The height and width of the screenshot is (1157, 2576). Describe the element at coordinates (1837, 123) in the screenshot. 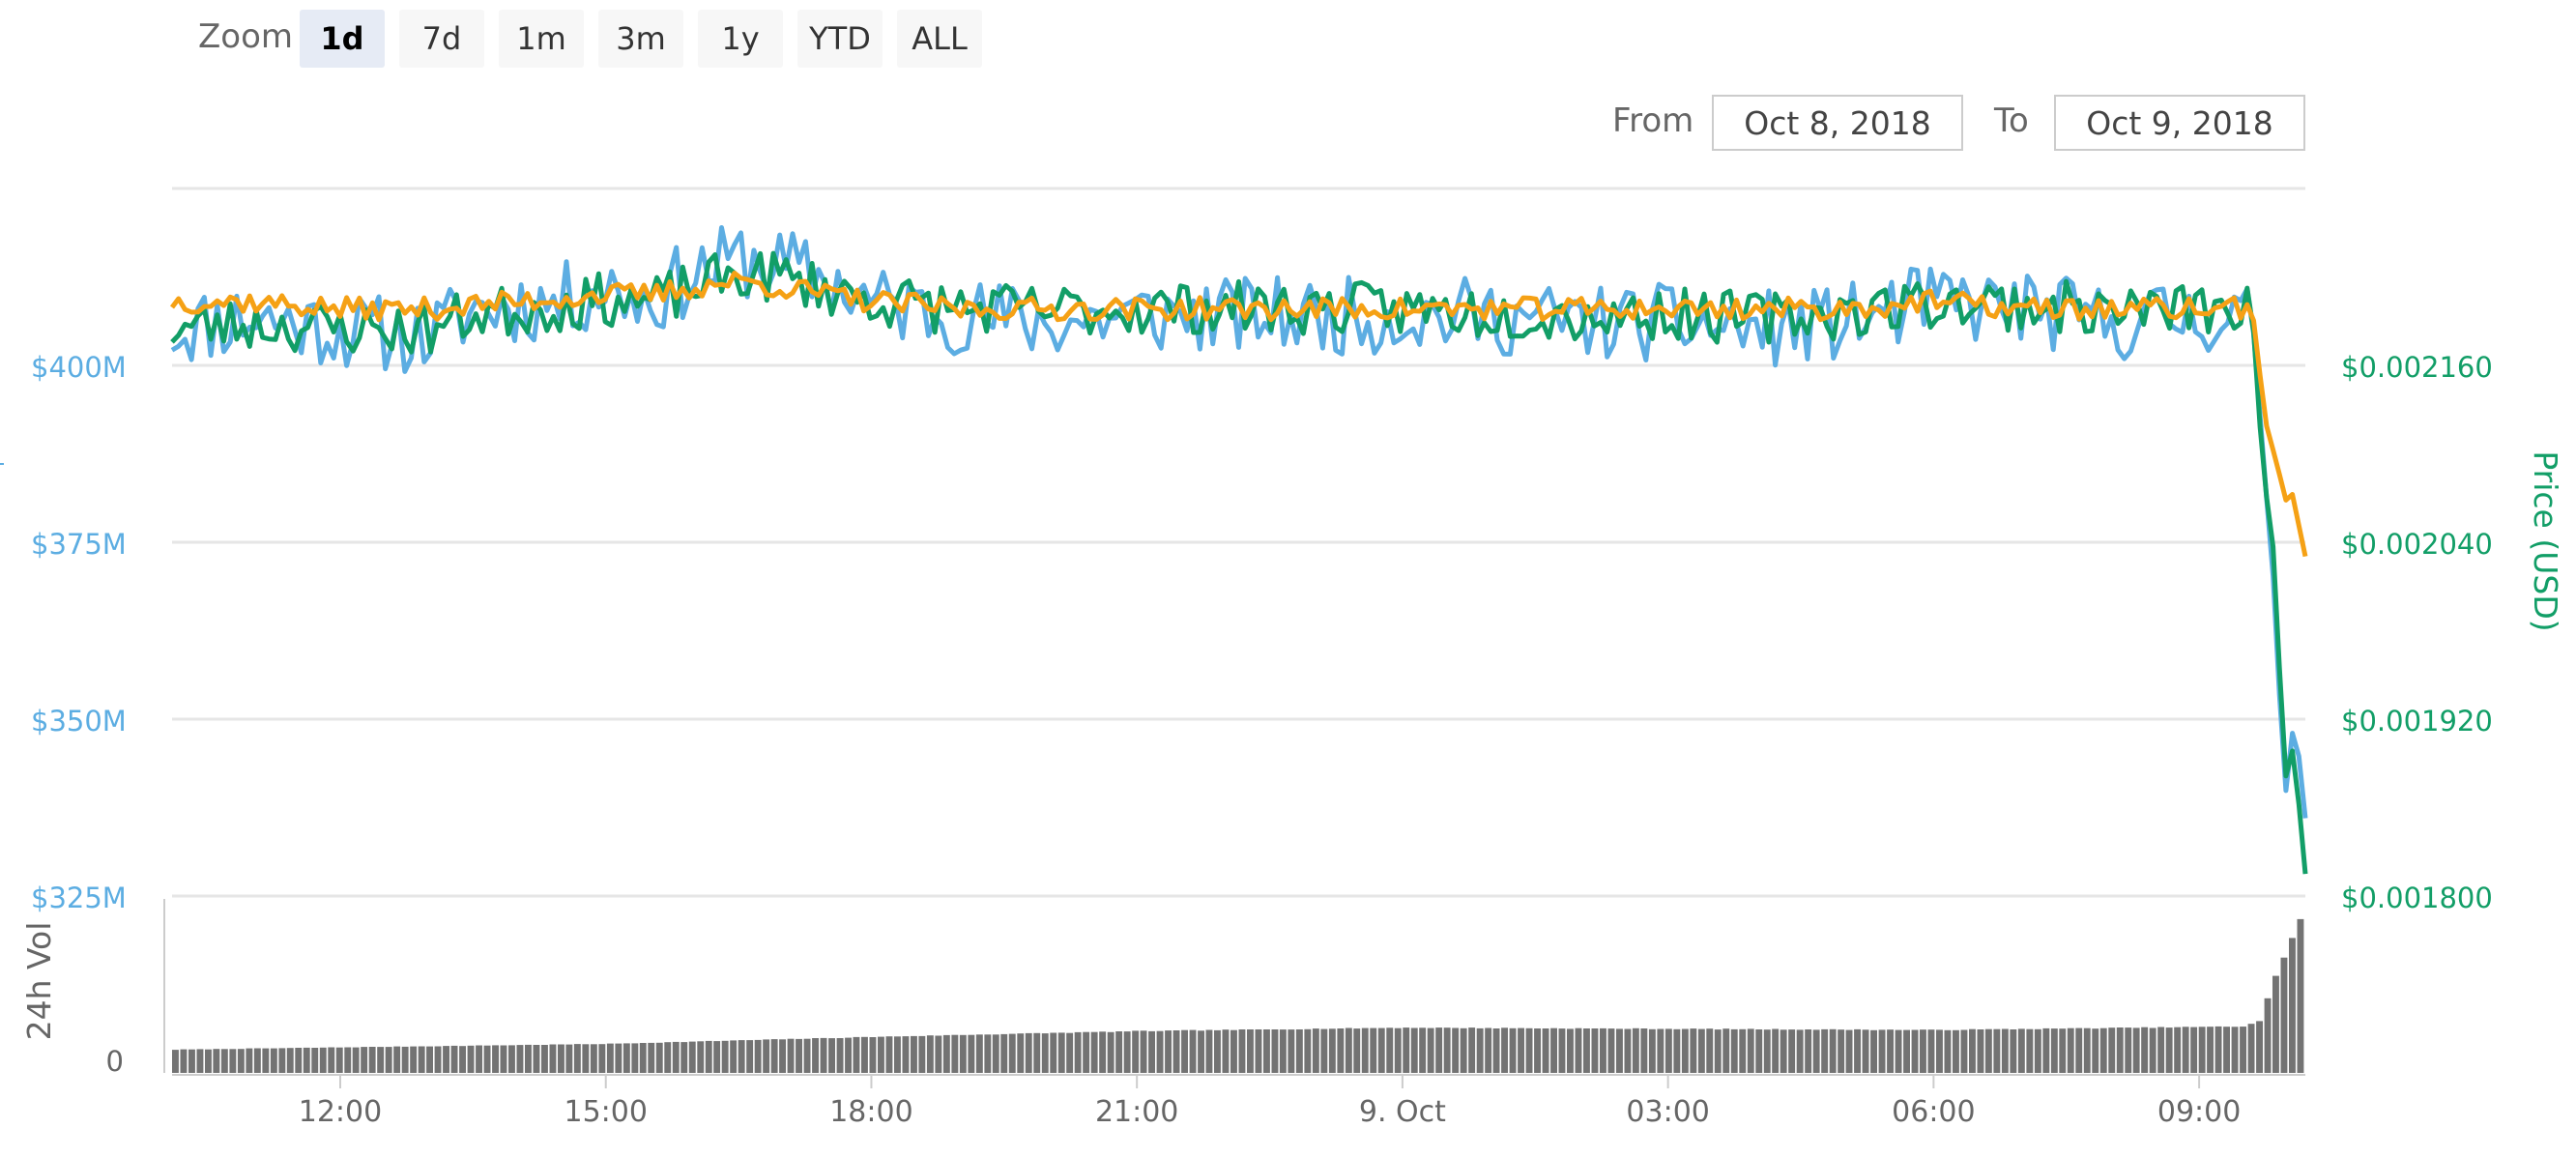

I see `range-from-input` at that location.